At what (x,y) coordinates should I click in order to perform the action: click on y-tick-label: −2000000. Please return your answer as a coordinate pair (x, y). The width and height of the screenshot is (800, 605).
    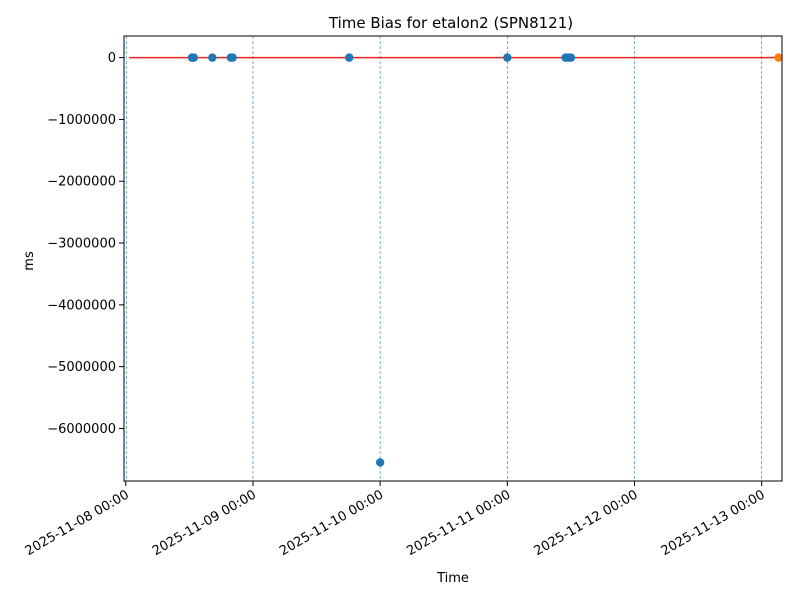
    Looking at the image, I should click on (81, 182).